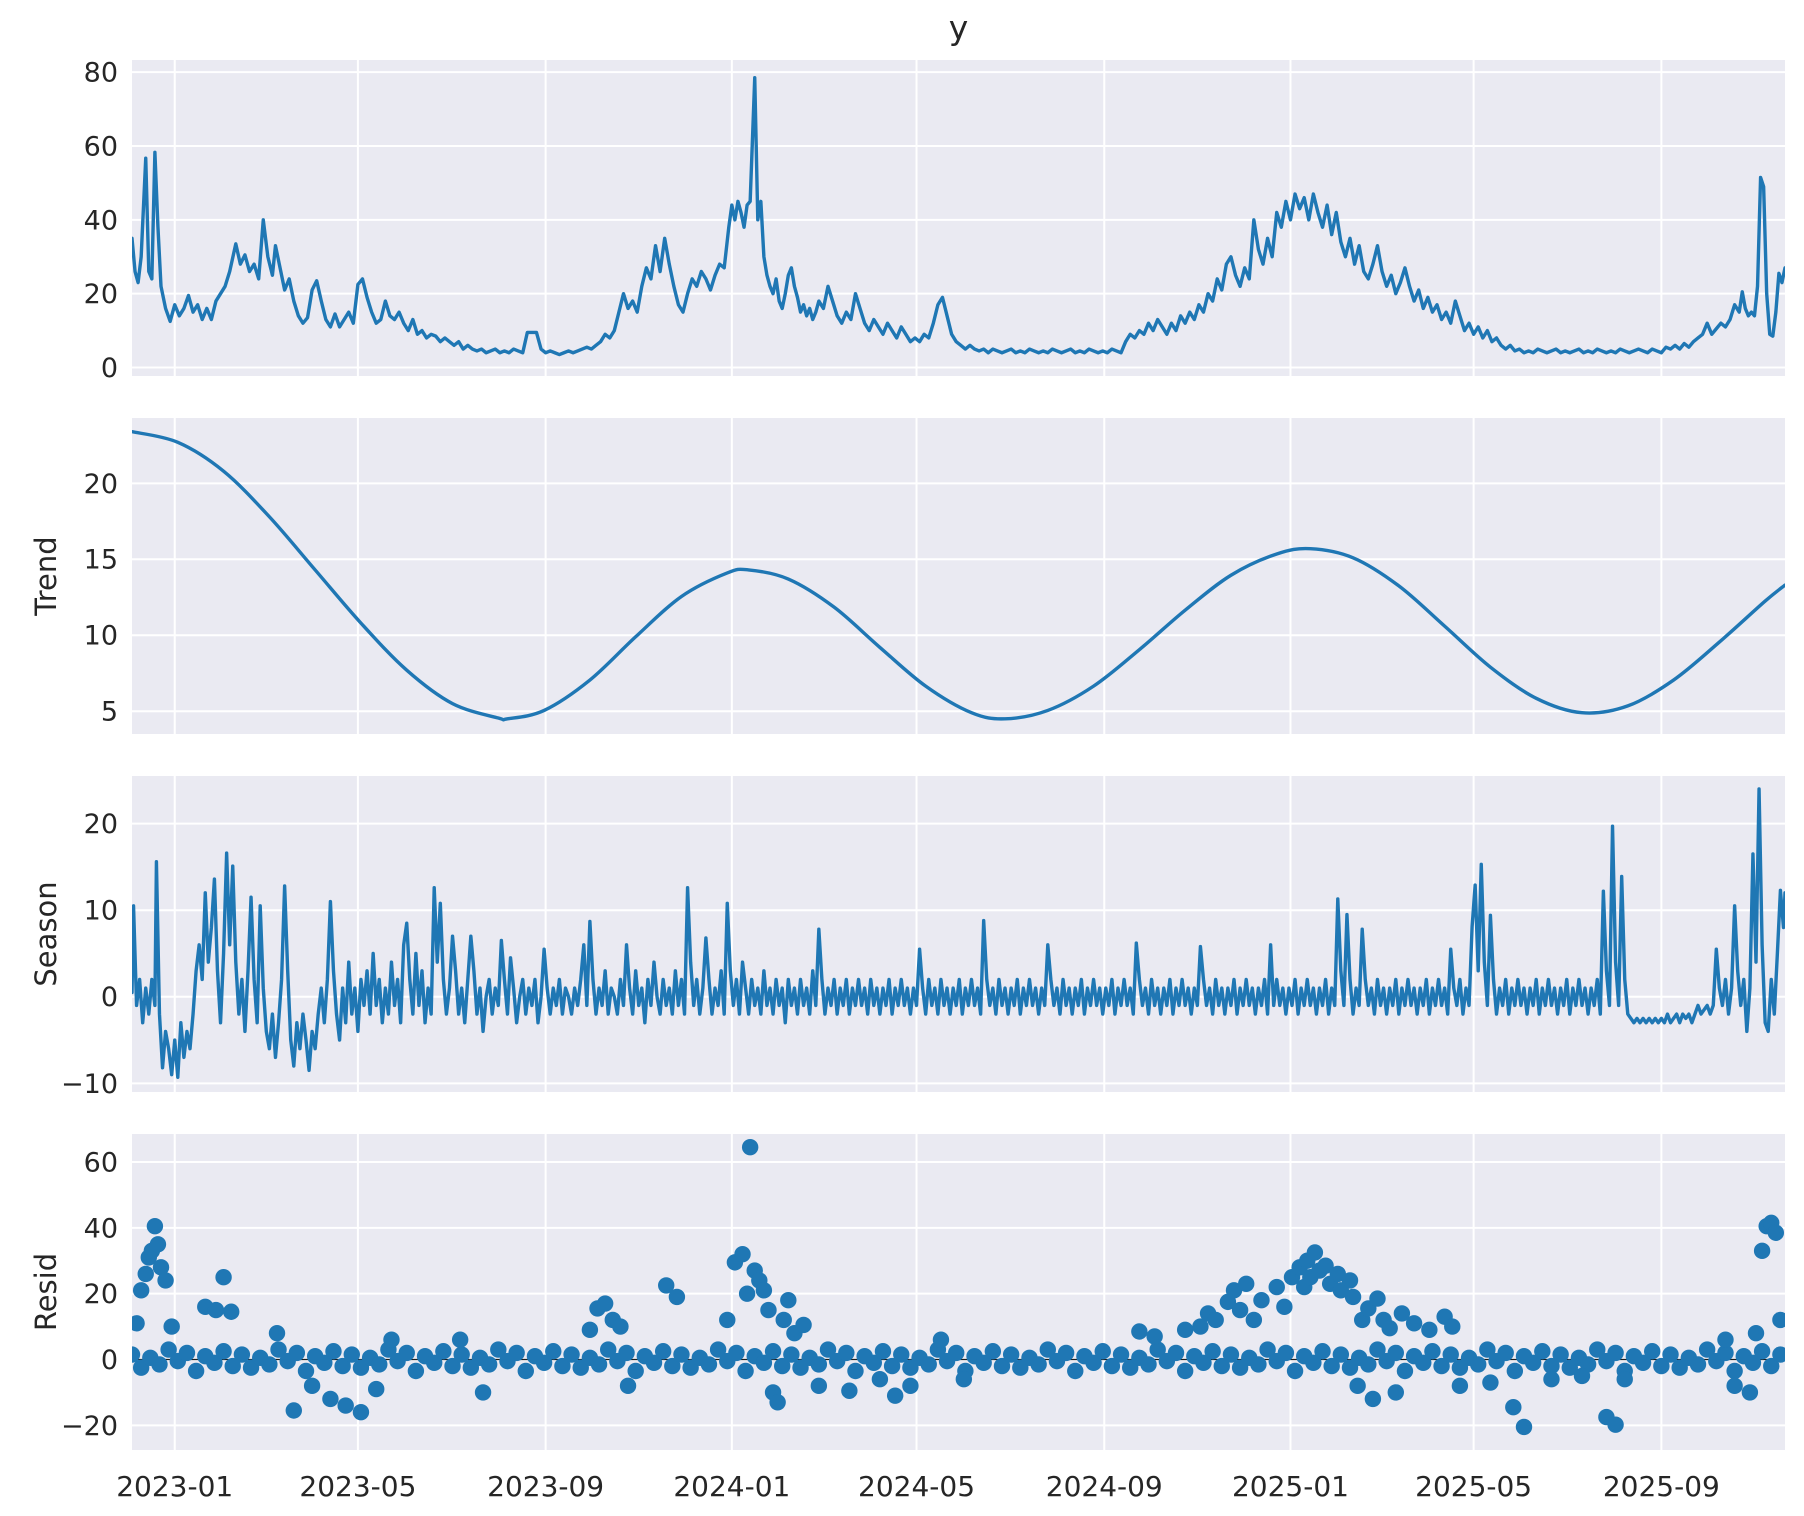  Describe the element at coordinates (109, 1360) in the screenshot. I see `resid-ytick: 0` at that location.